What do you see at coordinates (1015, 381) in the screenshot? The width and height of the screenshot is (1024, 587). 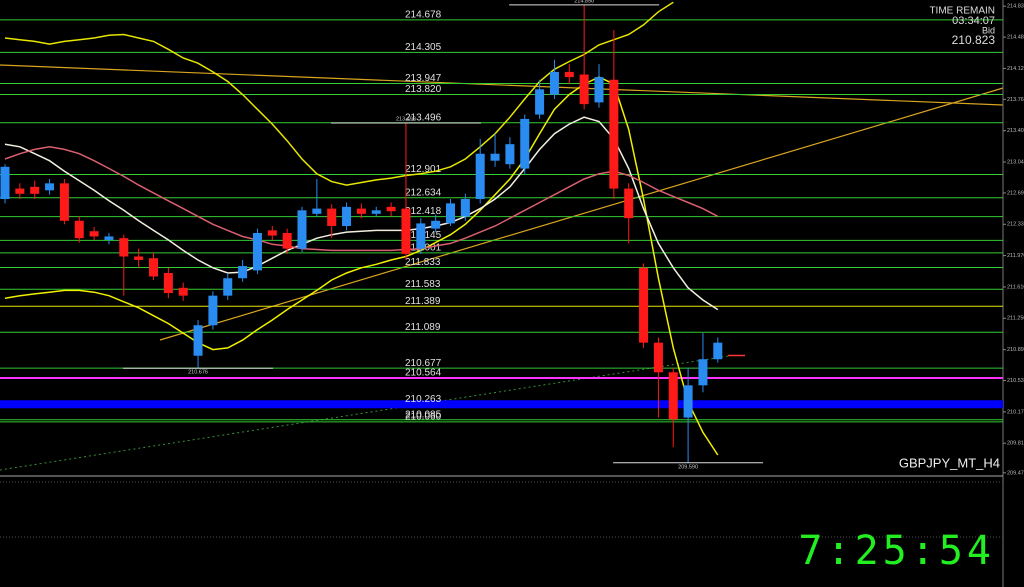 I see `y-tick-label: 210.535` at bounding box center [1015, 381].